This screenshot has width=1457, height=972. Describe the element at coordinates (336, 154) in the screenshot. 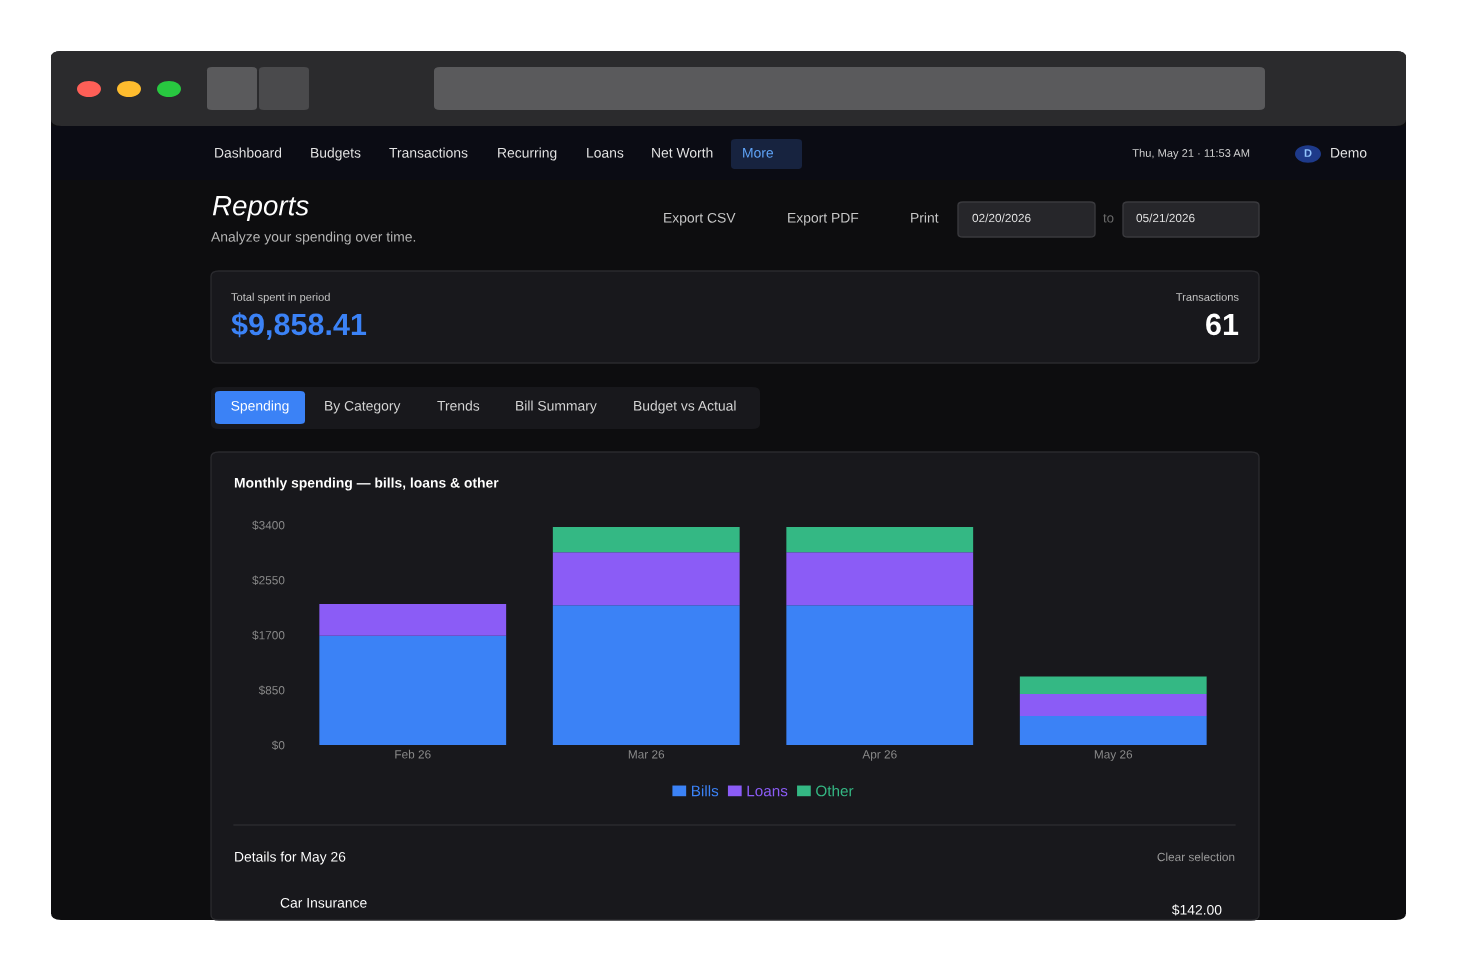

I see `text: Budgets` at that location.